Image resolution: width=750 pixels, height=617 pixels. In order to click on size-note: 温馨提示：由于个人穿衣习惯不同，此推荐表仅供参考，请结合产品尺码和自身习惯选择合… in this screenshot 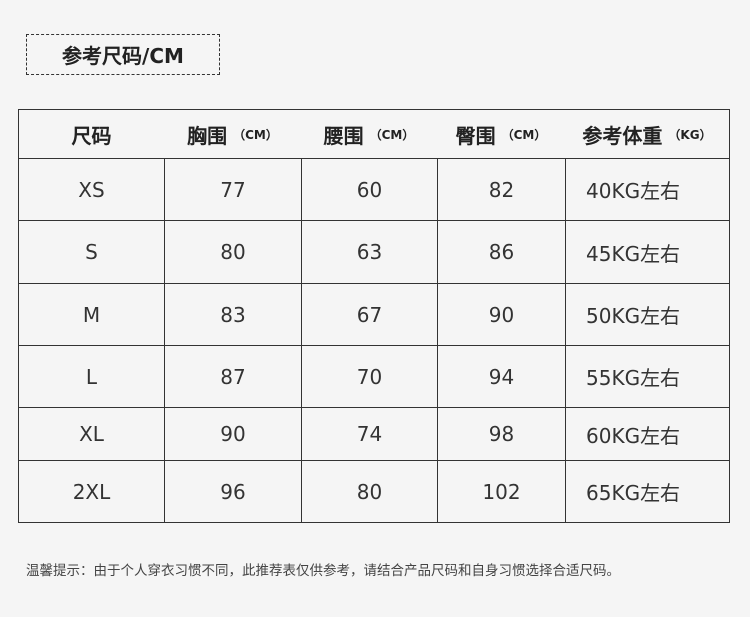, I will do `click(323, 571)`.